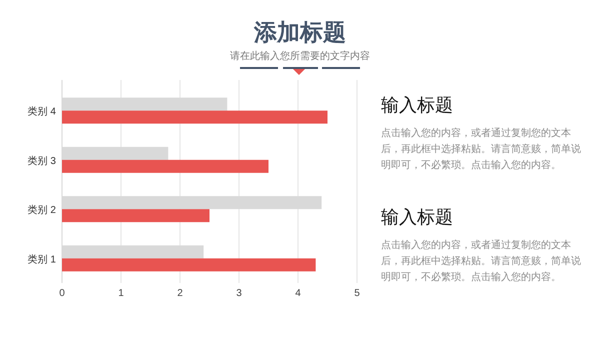 Image resolution: width=600 pixels, height=338 pixels. What do you see at coordinates (357, 293) in the screenshot?
I see `x-tick-label: 5` at bounding box center [357, 293].